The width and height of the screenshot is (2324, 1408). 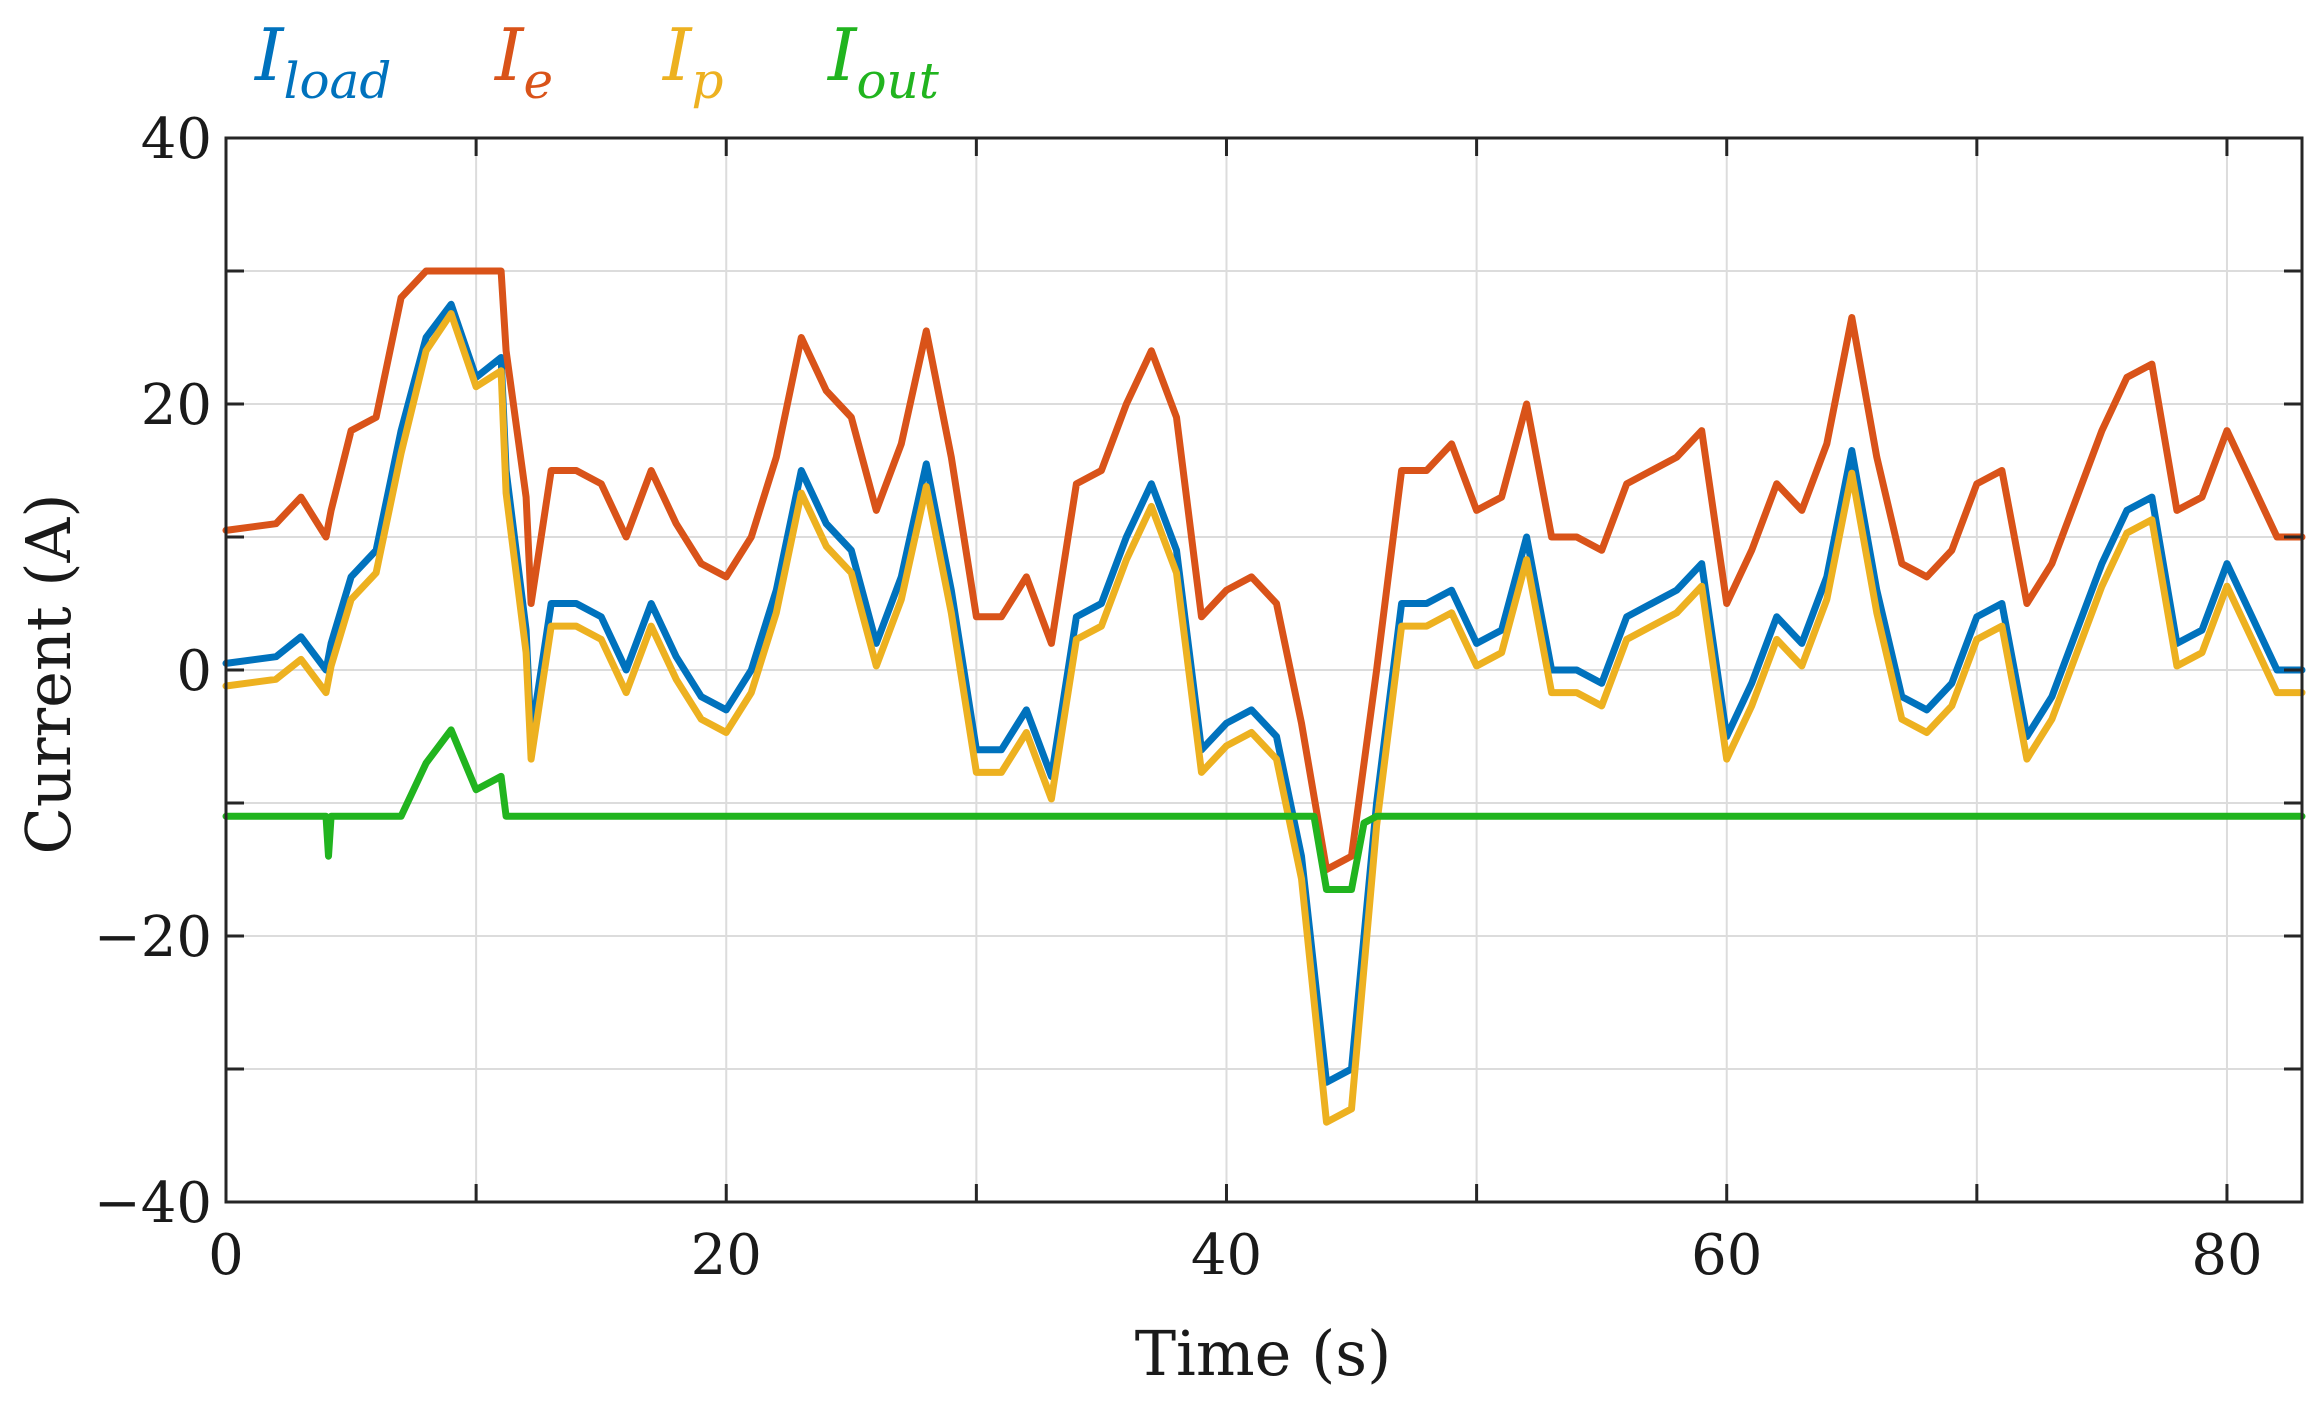 What do you see at coordinates (48, 673) in the screenshot?
I see `y-axis-label: Current (A)` at bounding box center [48, 673].